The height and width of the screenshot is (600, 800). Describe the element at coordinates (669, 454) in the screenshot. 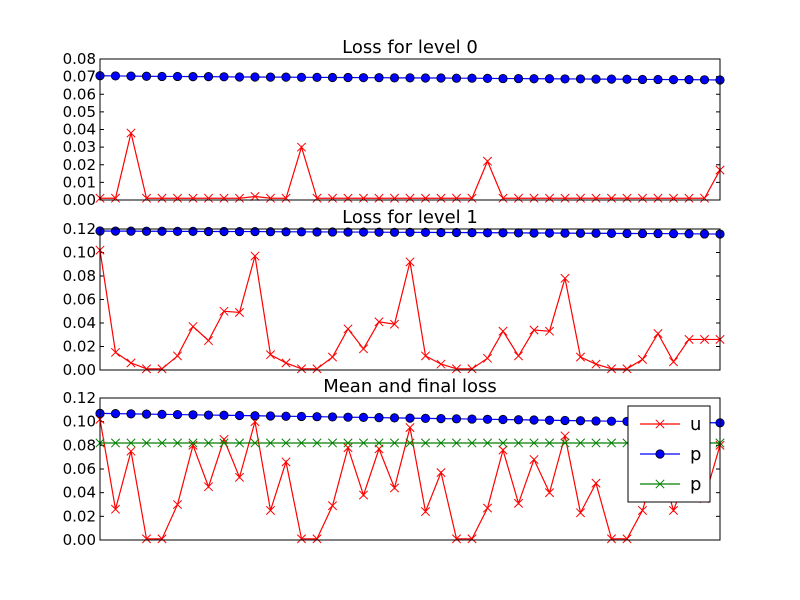

I see `legend: upp` at that location.